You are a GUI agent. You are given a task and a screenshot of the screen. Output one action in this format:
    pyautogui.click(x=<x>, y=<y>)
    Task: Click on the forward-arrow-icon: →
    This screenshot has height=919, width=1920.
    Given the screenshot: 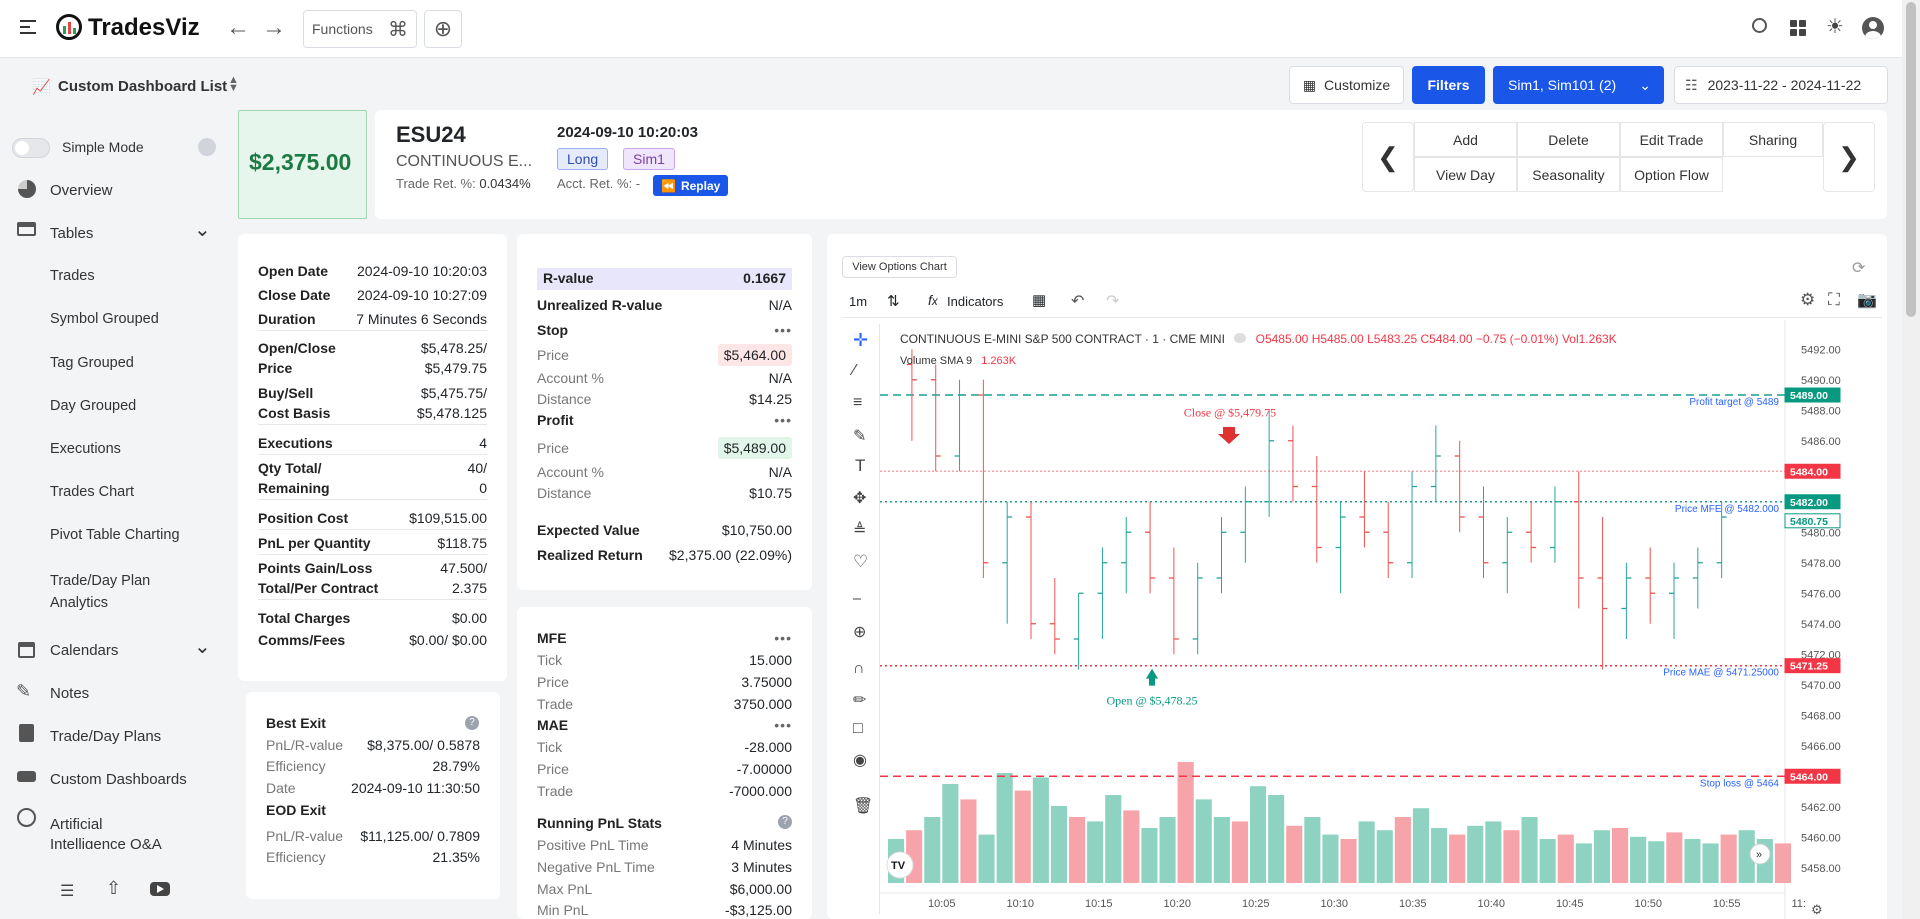 What is the action you would take?
    pyautogui.click(x=274, y=27)
    